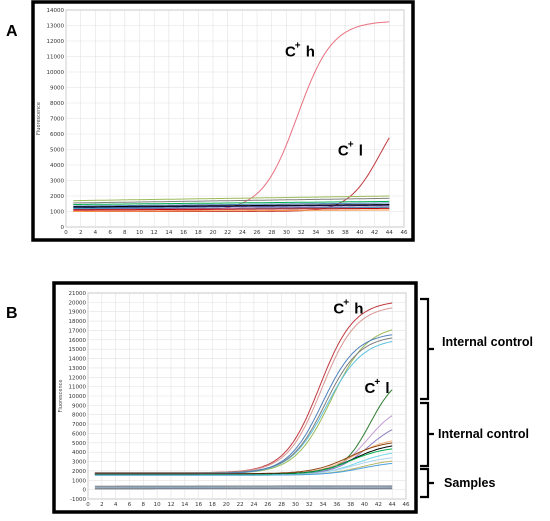  What do you see at coordinates (271, 233) in the screenshot?
I see `panel-a-x-tick-label: 28` at bounding box center [271, 233].